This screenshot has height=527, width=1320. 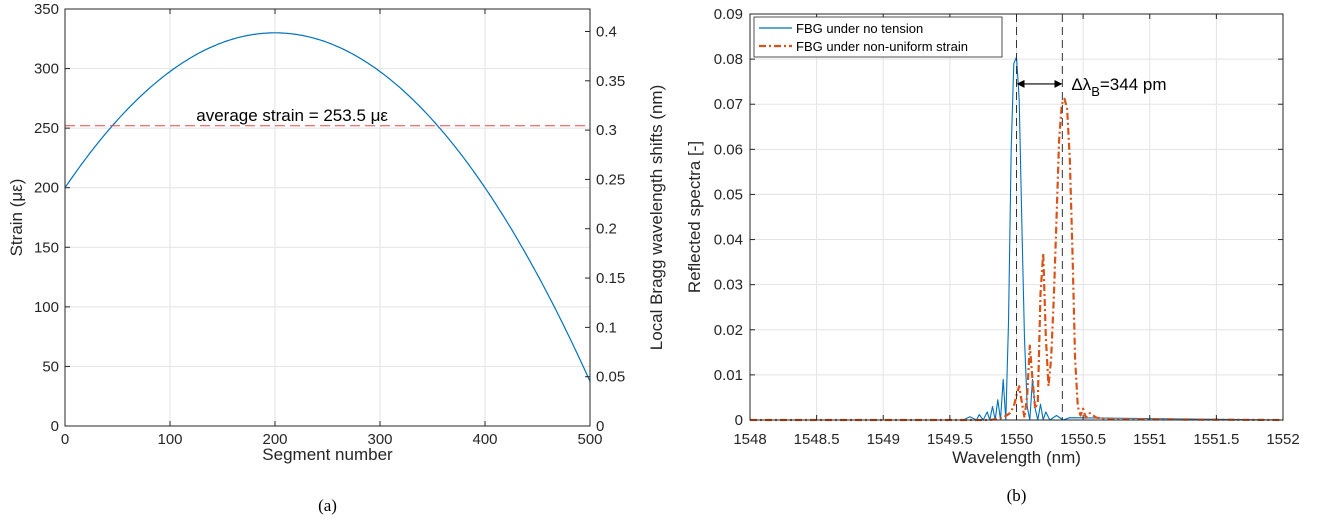 What do you see at coordinates (327, 454) in the screenshot?
I see `panel-a-x-axis-label: Segment number` at bounding box center [327, 454].